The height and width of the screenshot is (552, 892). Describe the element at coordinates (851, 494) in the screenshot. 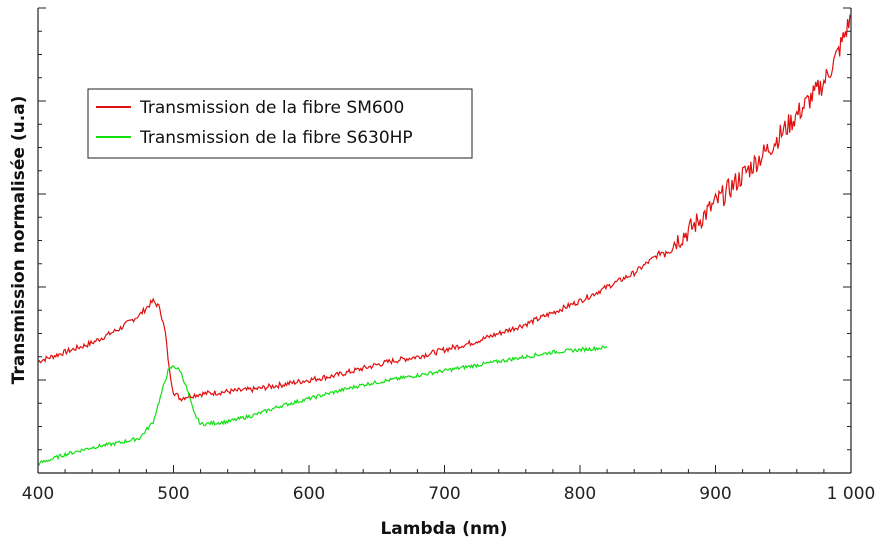

I see `x-tick-label: 1 000` at that location.